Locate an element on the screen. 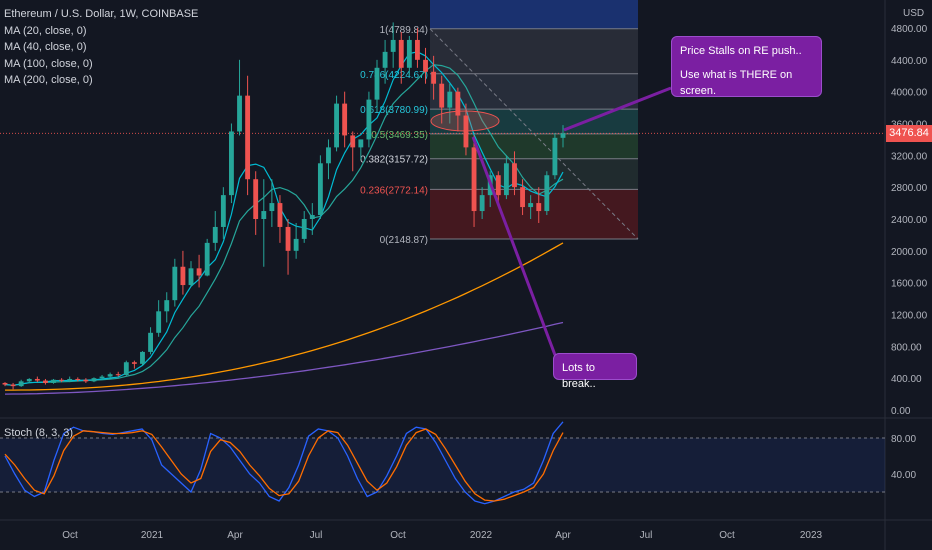 This screenshot has width=932, height=550. ma200-line is located at coordinates (284, 358).